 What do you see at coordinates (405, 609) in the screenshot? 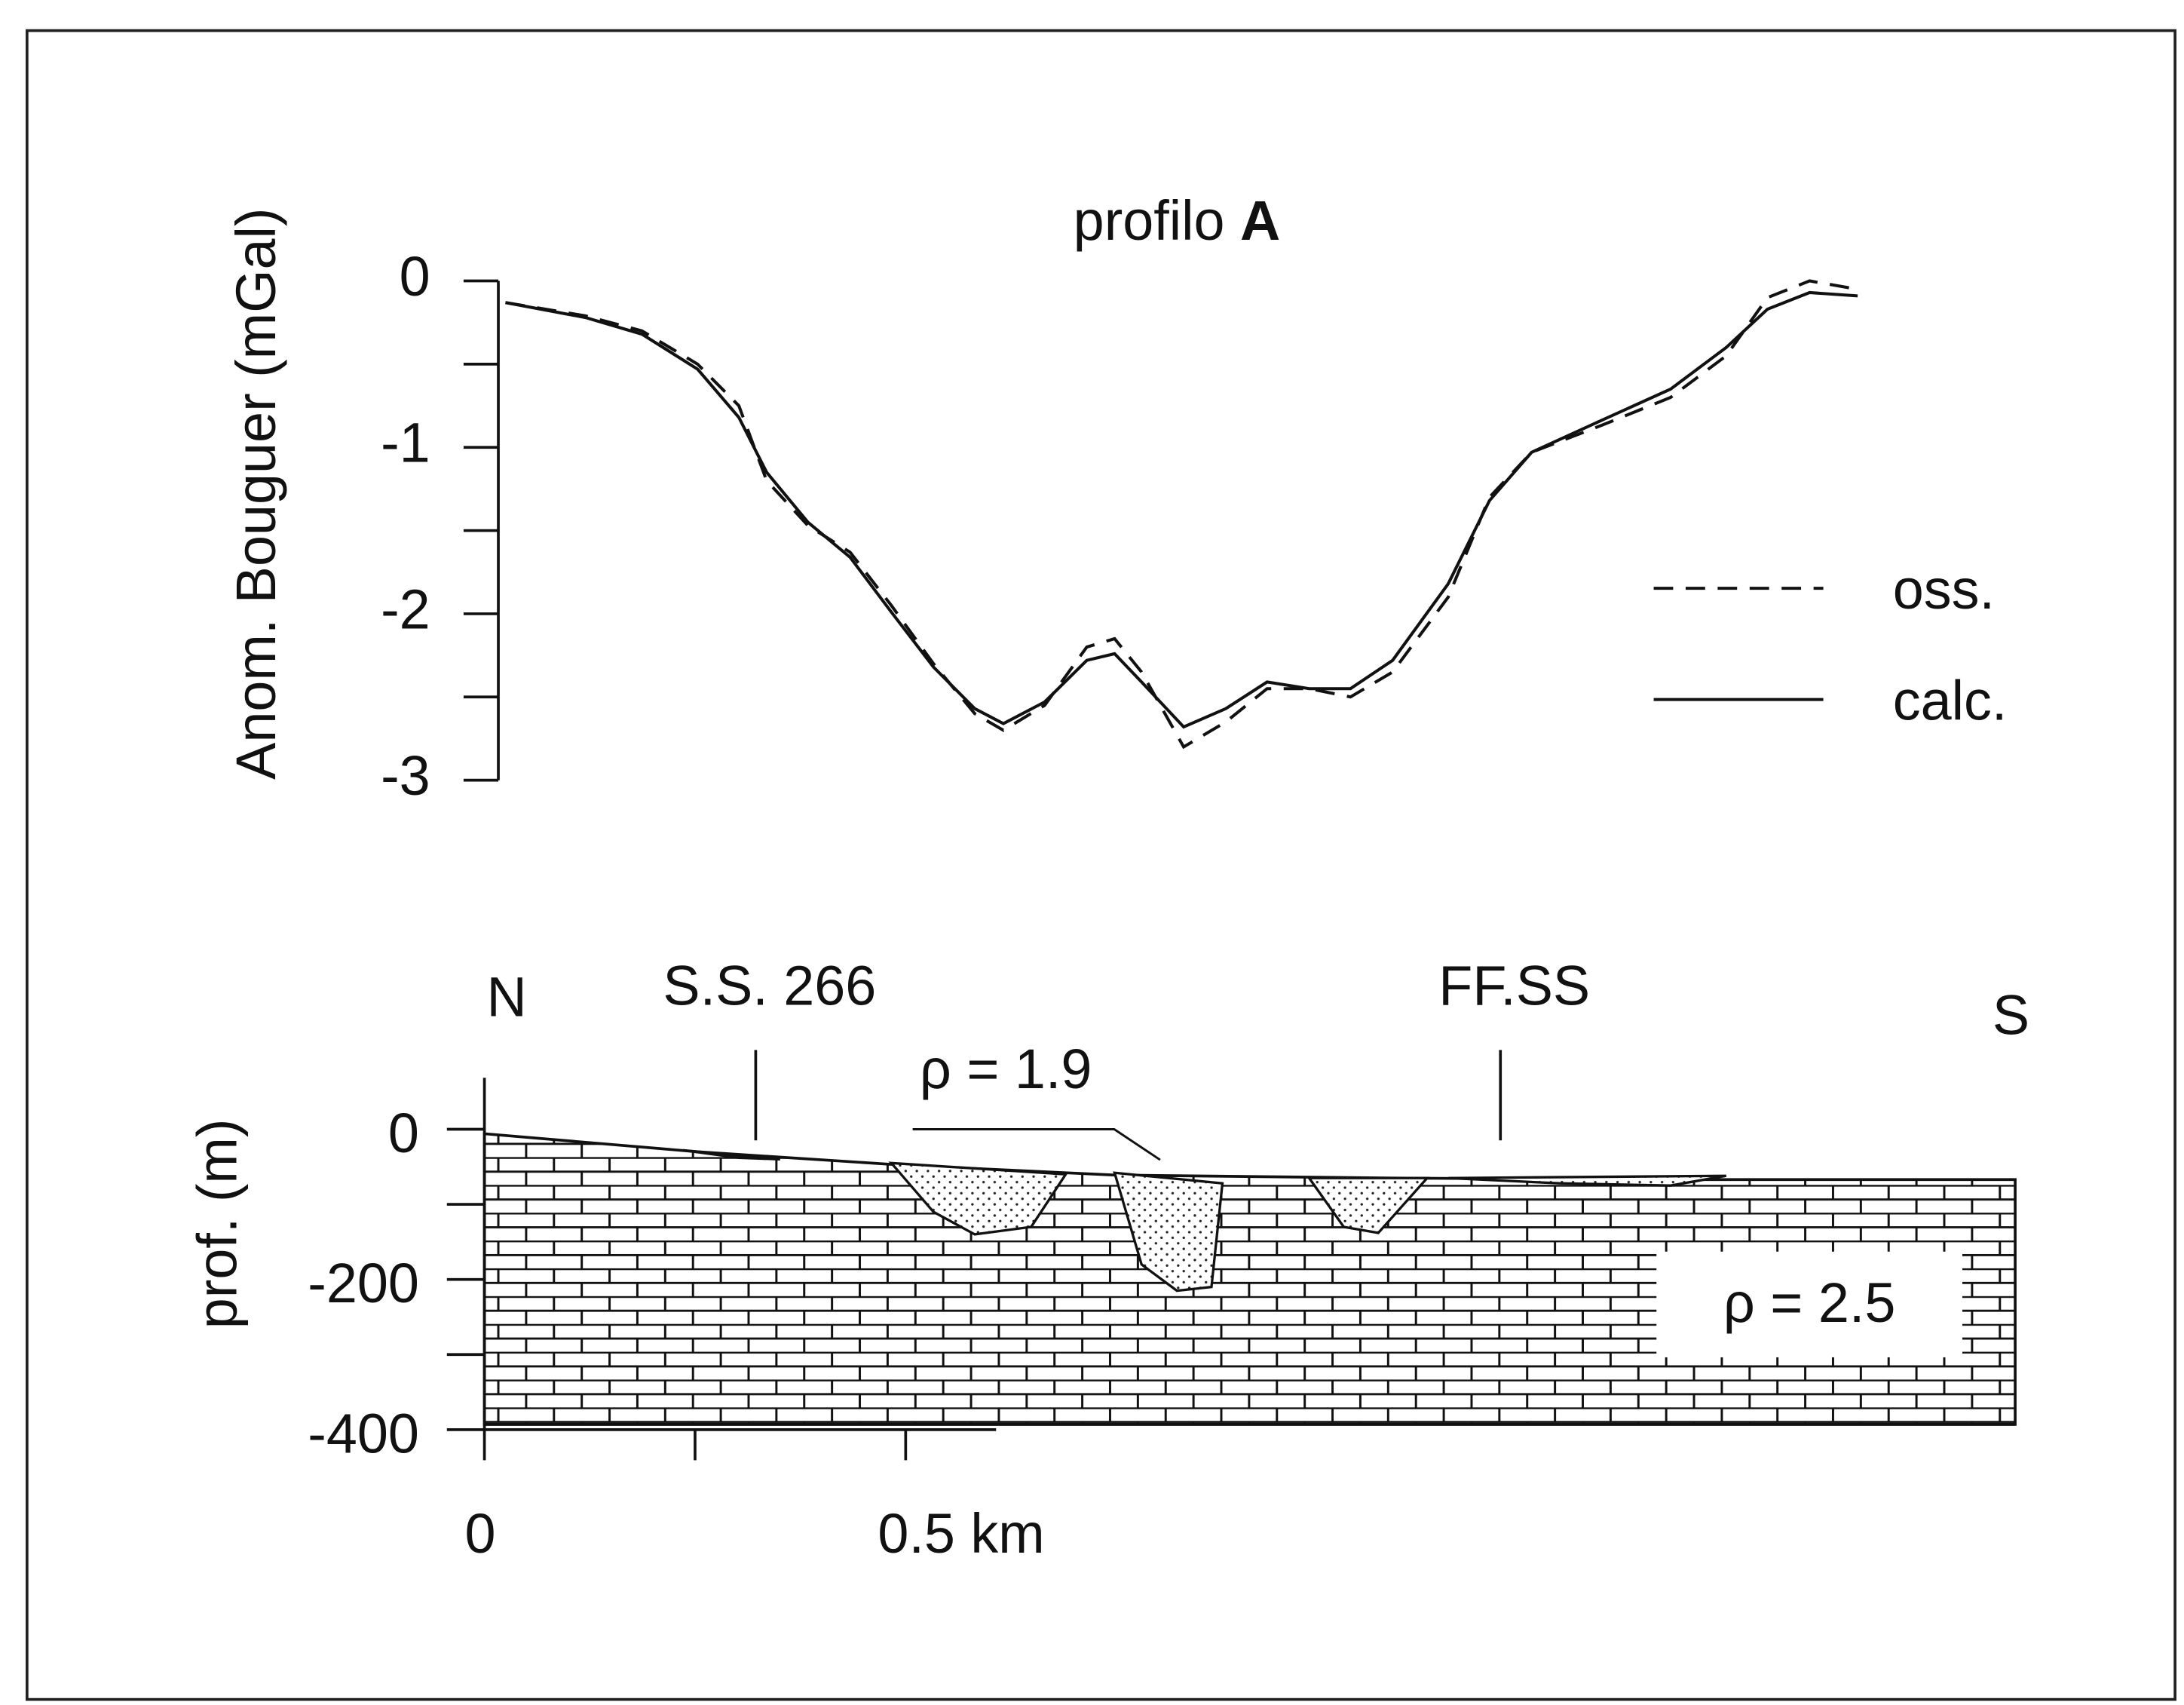
I see `y-tick-label: -2` at bounding box center [405, 609].